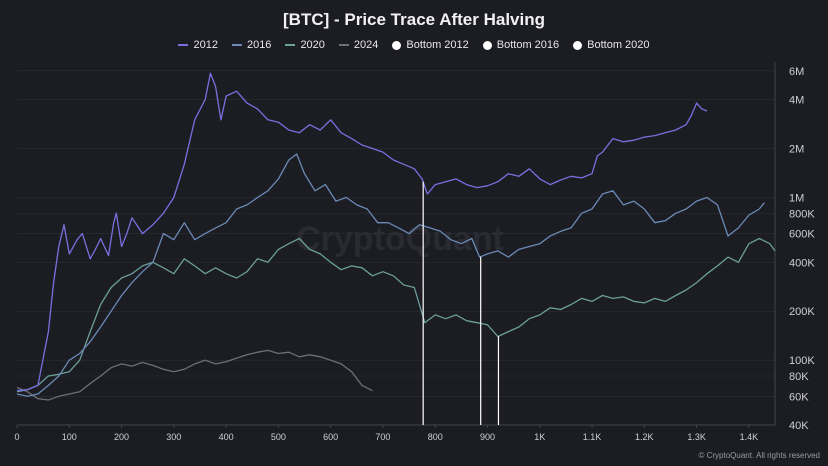 The width and height of the screenshot is (828, 466). I want to click on x-tick-label: 1.3K, so click(696, 437).